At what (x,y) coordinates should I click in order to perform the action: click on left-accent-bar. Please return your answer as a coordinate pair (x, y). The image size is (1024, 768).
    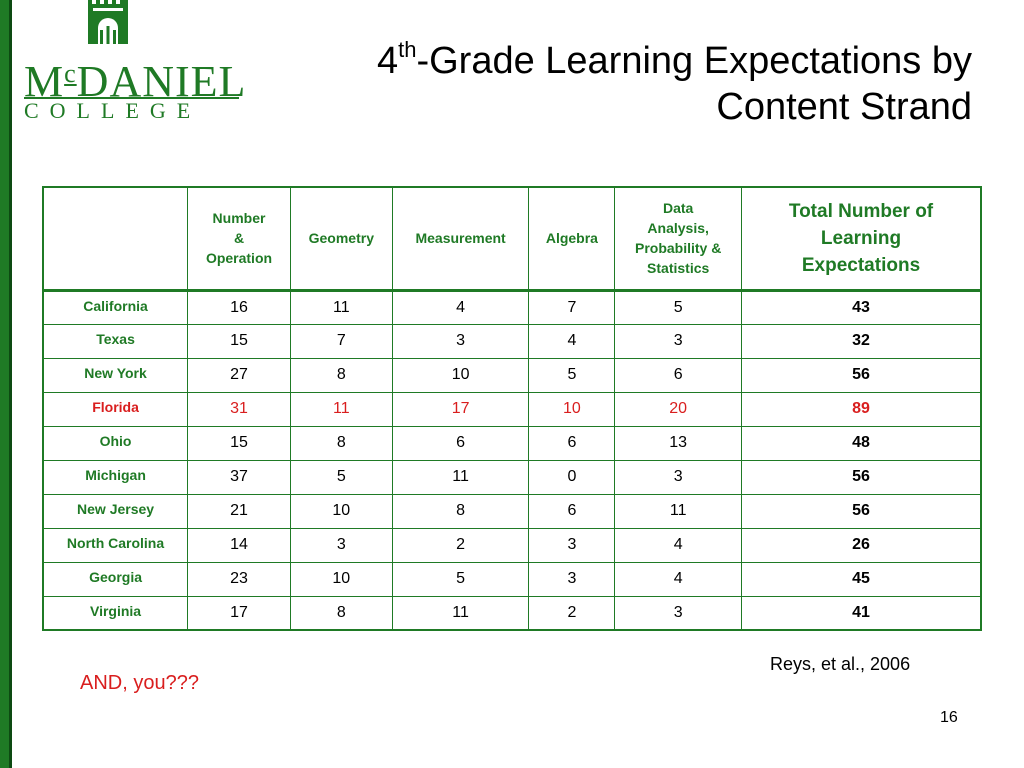
    Looking at the image, I should click on (6, 384).